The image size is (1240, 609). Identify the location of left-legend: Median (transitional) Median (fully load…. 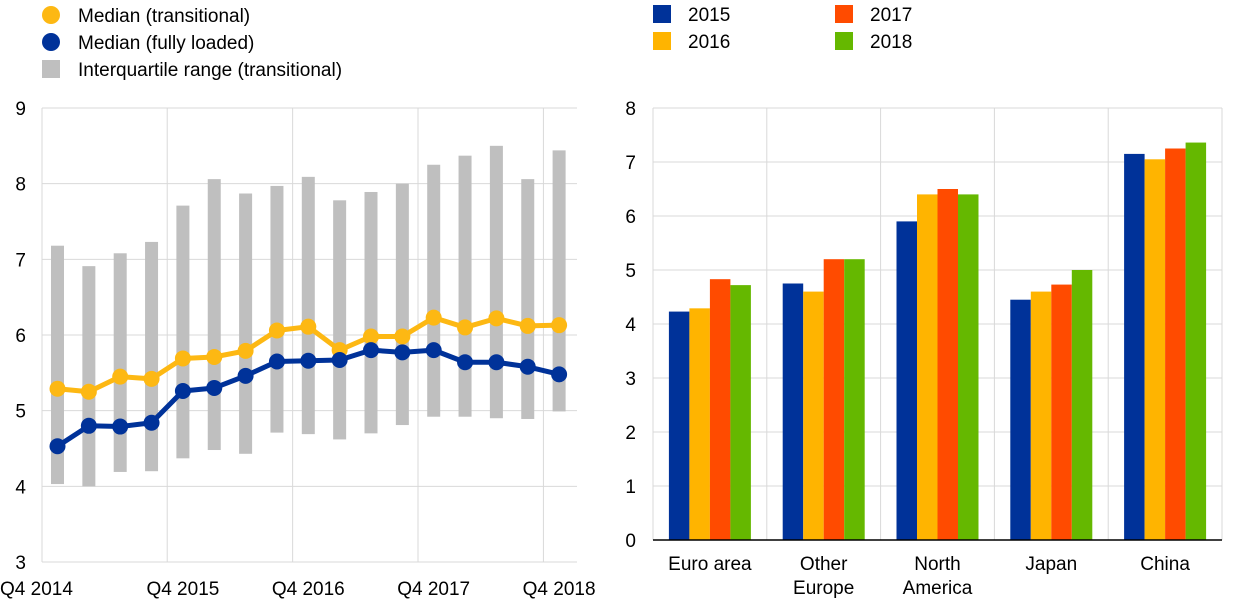
(192, 43).